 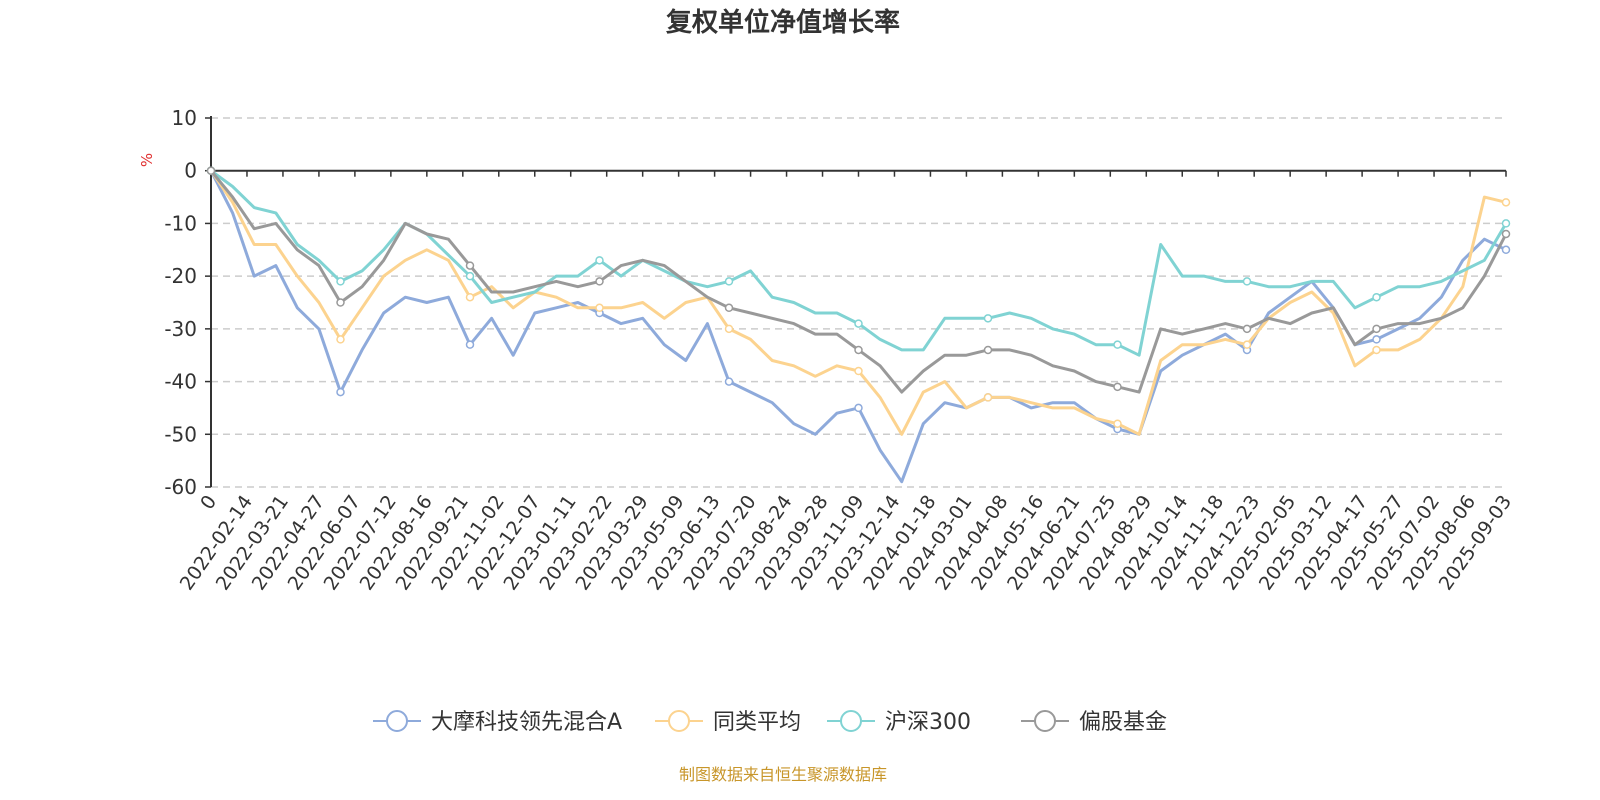 What do you see at coordinates (526, 722) in the screenshot?
I see `legend-label: 大摩科技领先混合A` at bounding box center [526, 722].